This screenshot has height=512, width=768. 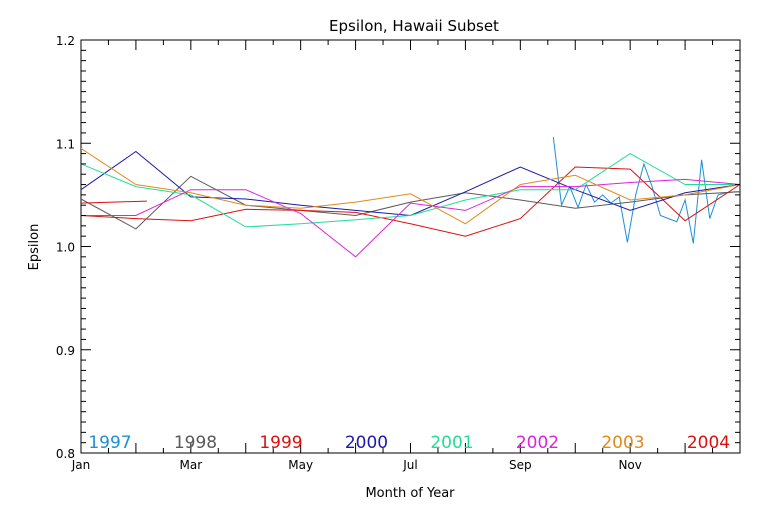 What do you see at coordinates (410, 493) in the screenshot?
I see `x-axis-label: Month of Year` at bounding box center [410, 493].